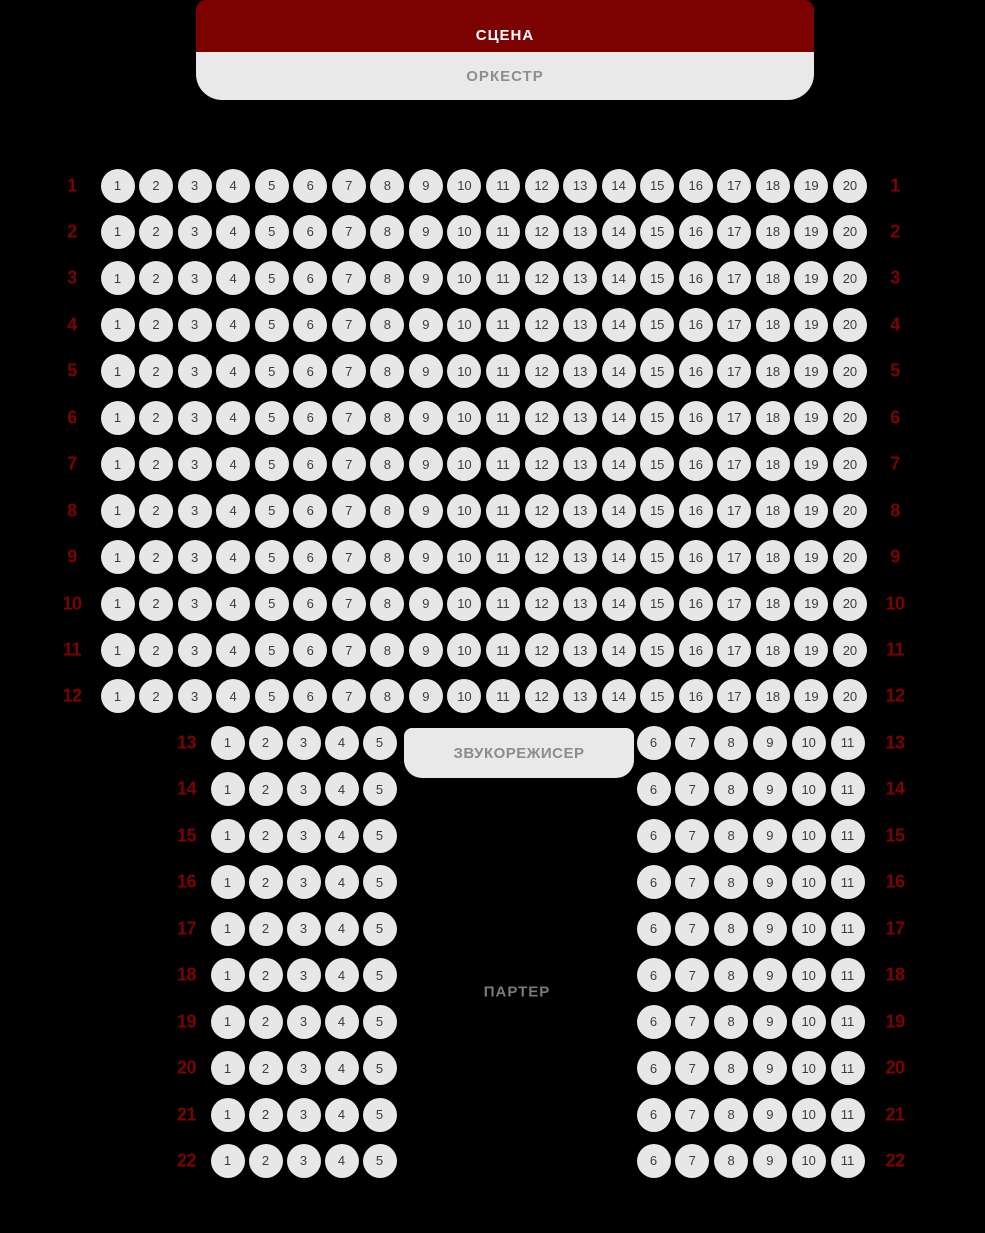 The height and width of the screenshot is (1233, 985). Describe the element at coordinates (734, 557) in the screenshot. I see `seat-row9-17: 17` at that location.